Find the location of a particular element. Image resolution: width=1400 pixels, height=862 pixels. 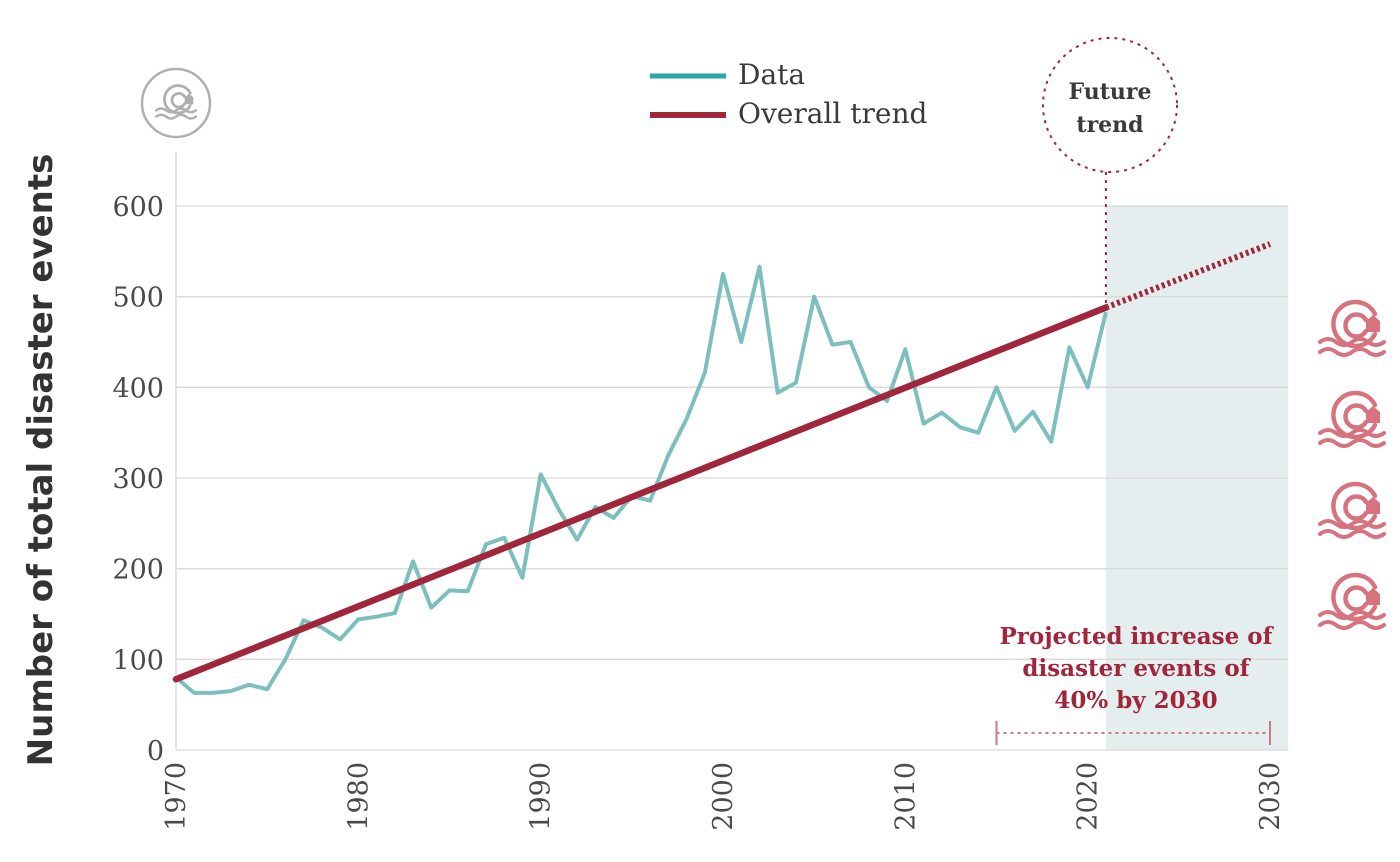

projection-text-line3: 40% by 2030 is located at coordinates (1135, 700).